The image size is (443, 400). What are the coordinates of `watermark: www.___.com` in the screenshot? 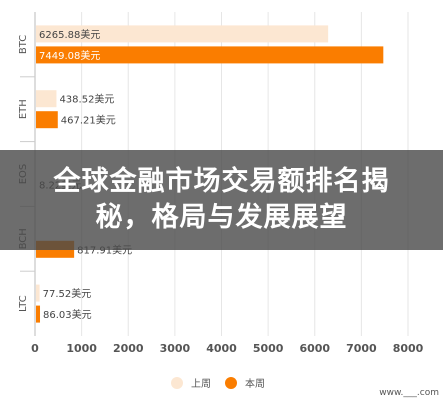 It's located at (409, 393).